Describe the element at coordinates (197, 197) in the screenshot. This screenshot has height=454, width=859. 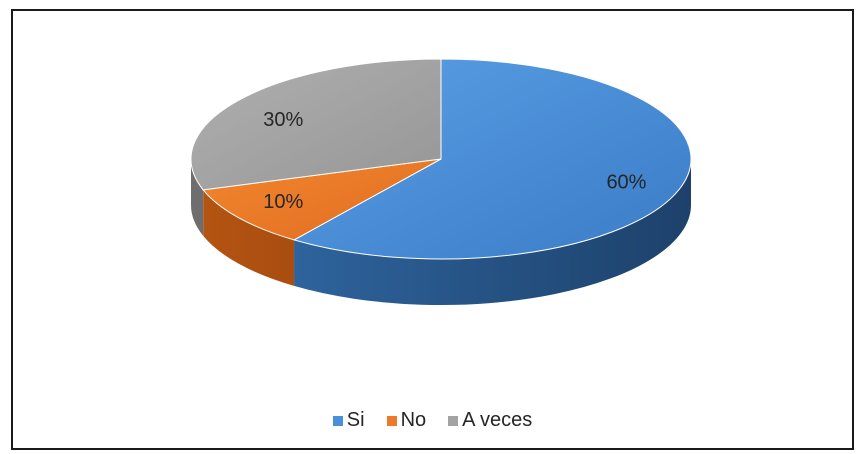
I see `pie-side-a-veces` at that location.